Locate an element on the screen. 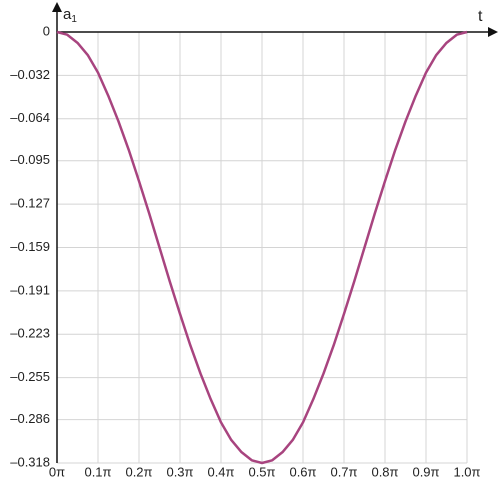 The image size is (500, 481). x-tick-label: 0.6π is located at coordinates (302, 471).